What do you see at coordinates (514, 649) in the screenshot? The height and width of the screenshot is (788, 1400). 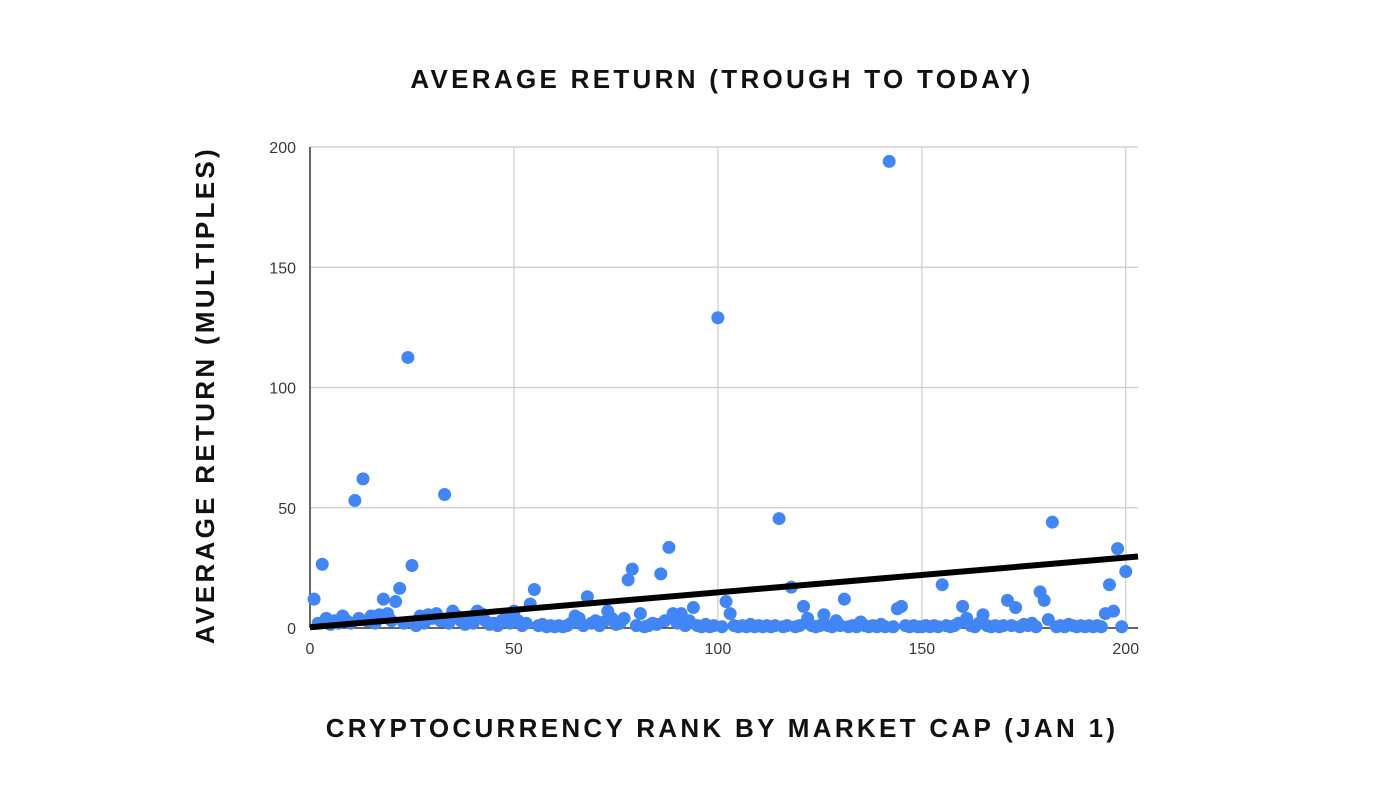 I see `x-tick-label: 50` at bounding box center [514, 649].